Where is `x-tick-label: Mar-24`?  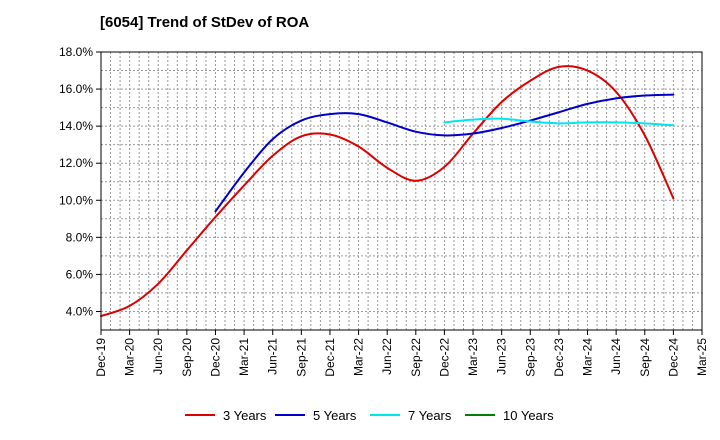 x-tick-label: Mar-24 is located at coordinates (588, 357).